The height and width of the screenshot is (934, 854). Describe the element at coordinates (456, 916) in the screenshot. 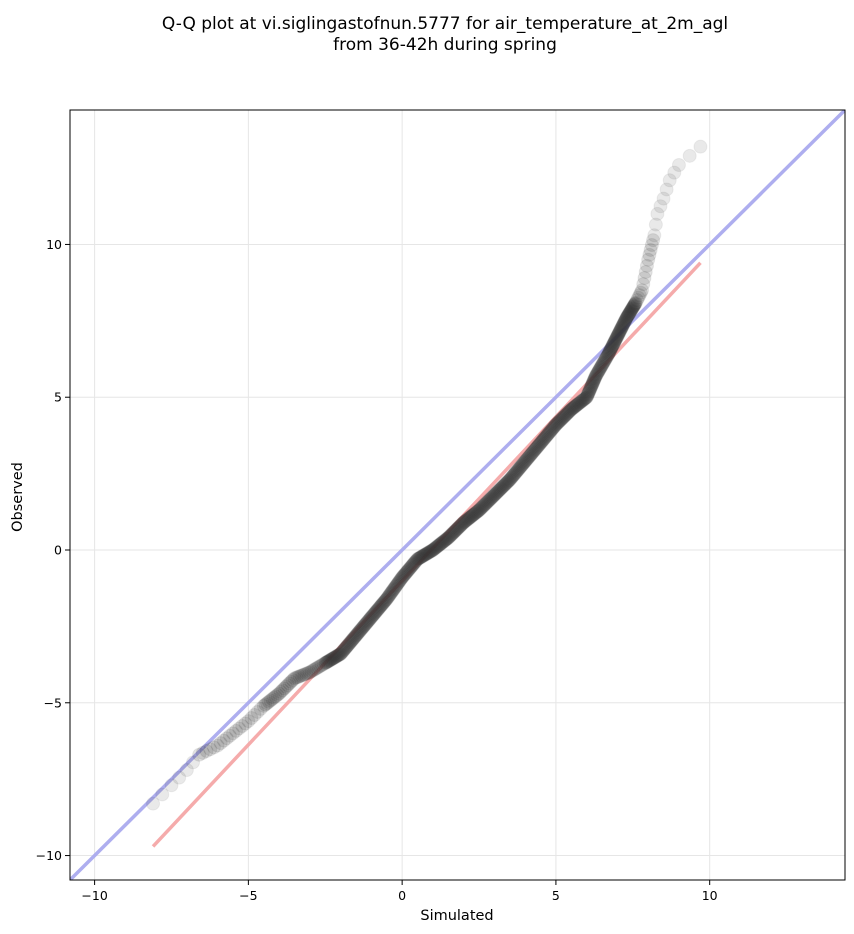

I see `x-axis-label: Simulated` at that location.